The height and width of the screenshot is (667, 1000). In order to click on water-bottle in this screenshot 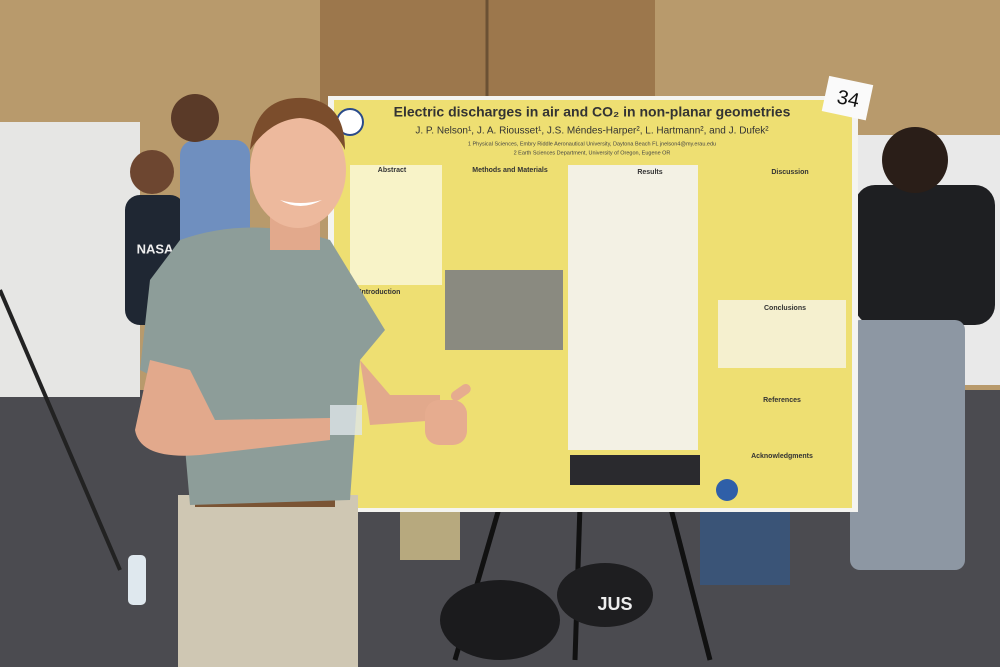, I will do `click(137, 580)`.